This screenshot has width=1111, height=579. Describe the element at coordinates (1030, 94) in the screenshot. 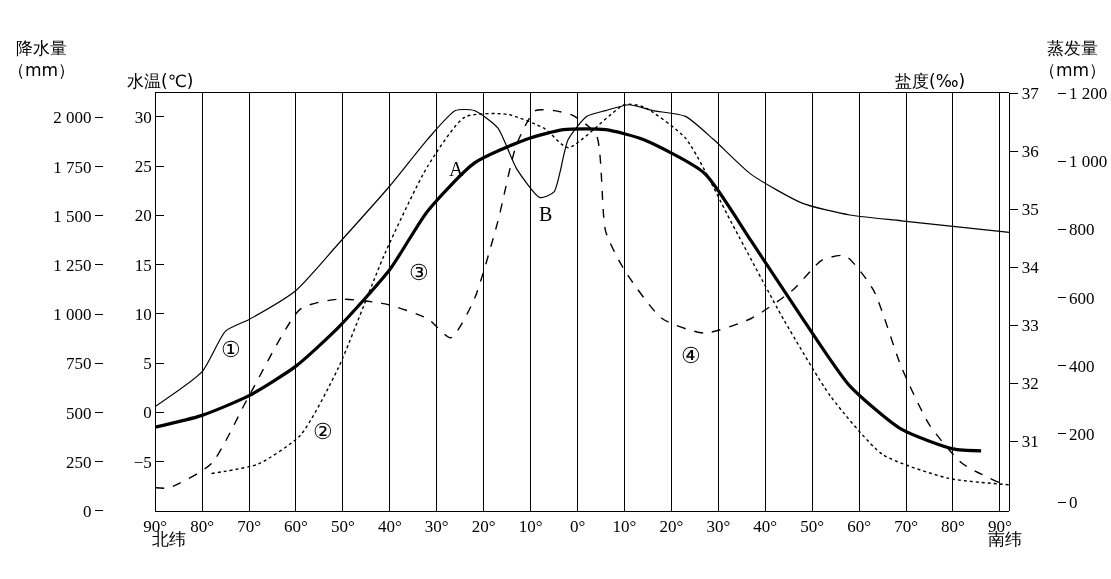

I see `y-tick-label: 37` at that location.